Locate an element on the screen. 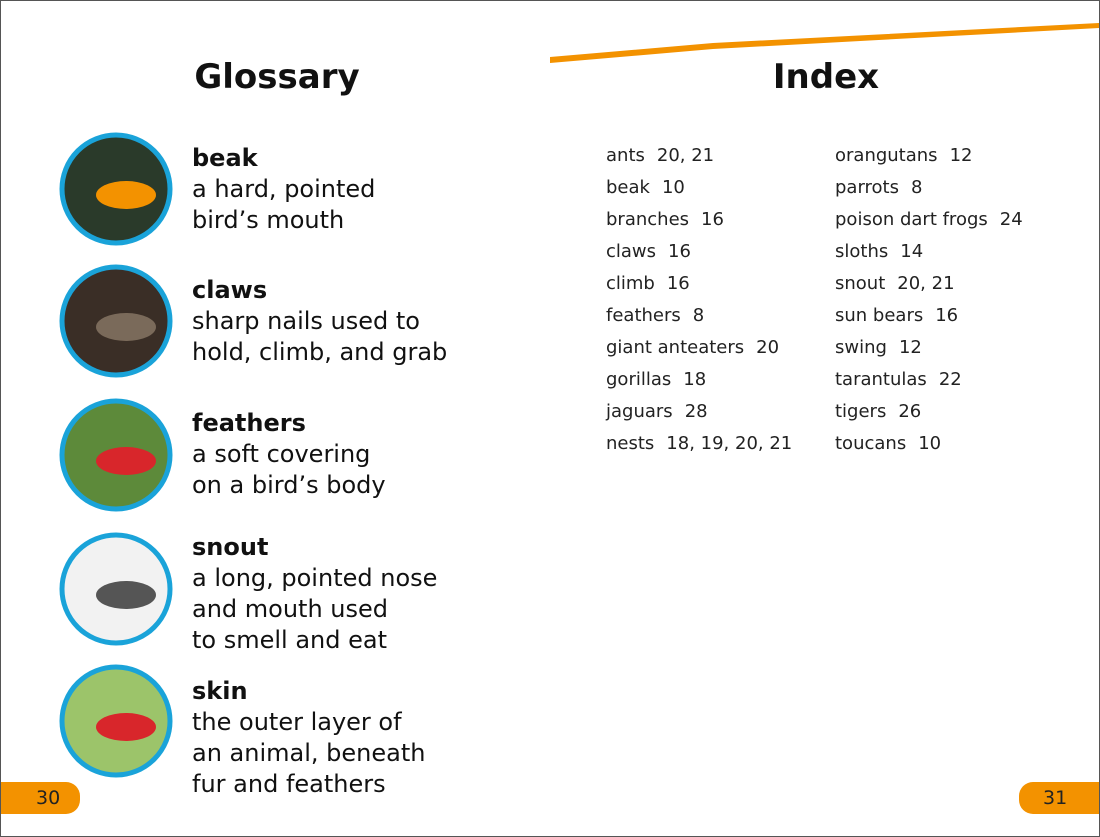 The width and height of the screenshot is (1100, 837). index-entry: gorillas 18 is located at coordinates (656, 379).